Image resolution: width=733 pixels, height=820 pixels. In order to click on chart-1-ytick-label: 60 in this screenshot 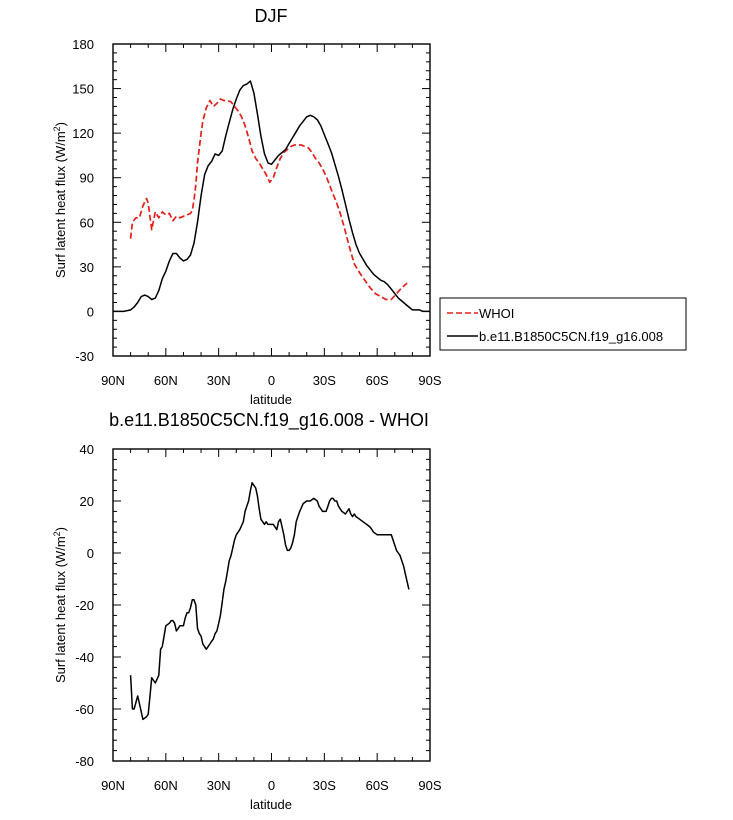, I will do `click(87, 222)`.